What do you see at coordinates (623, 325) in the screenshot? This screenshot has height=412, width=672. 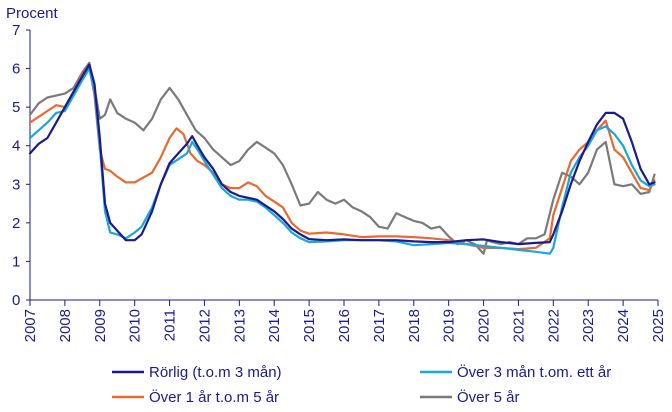 I see `x-tick-label: 2024` at bounding box center [623, 325].